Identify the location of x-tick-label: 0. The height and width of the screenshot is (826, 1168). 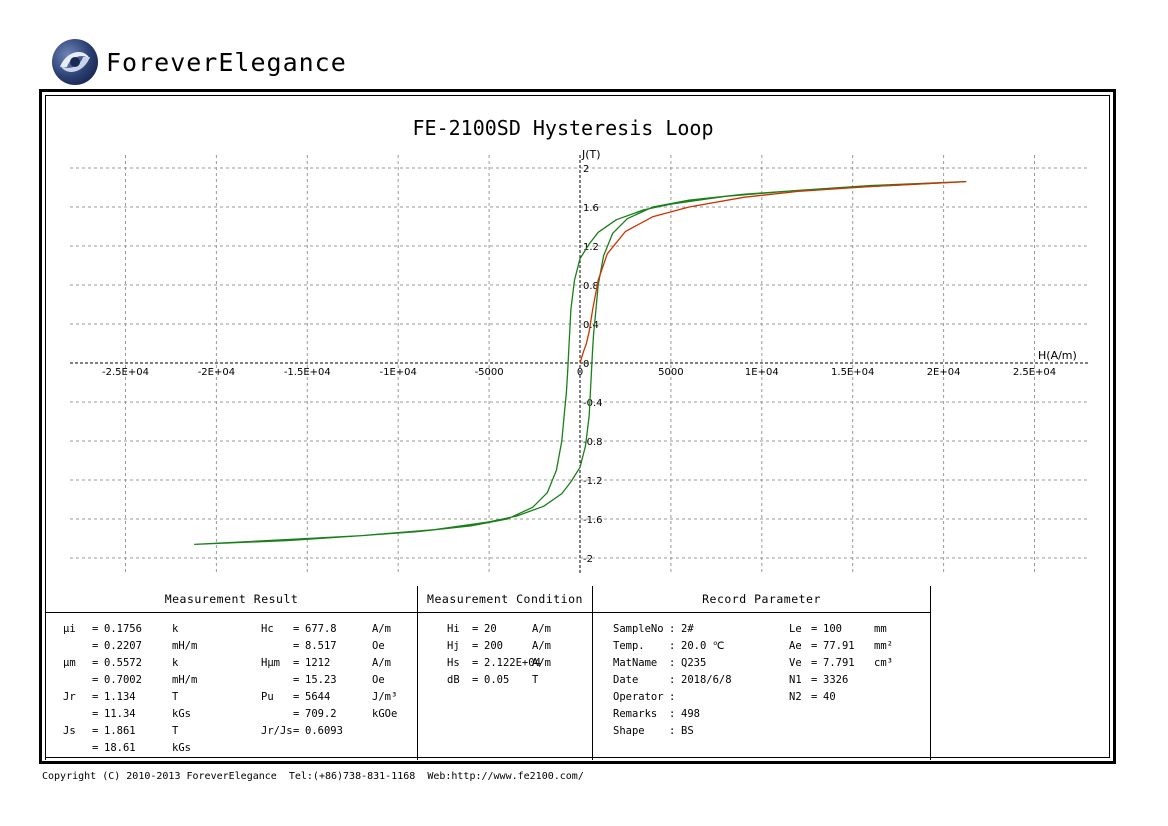
(580, 372).